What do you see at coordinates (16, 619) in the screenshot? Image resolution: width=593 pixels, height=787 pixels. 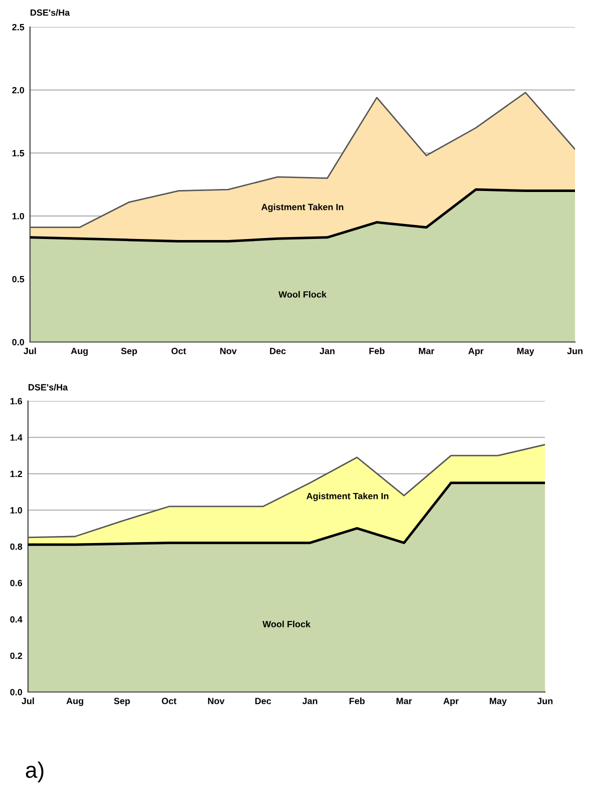 I see `y-tick-label: 0.4` at bounding box center [16, 619].